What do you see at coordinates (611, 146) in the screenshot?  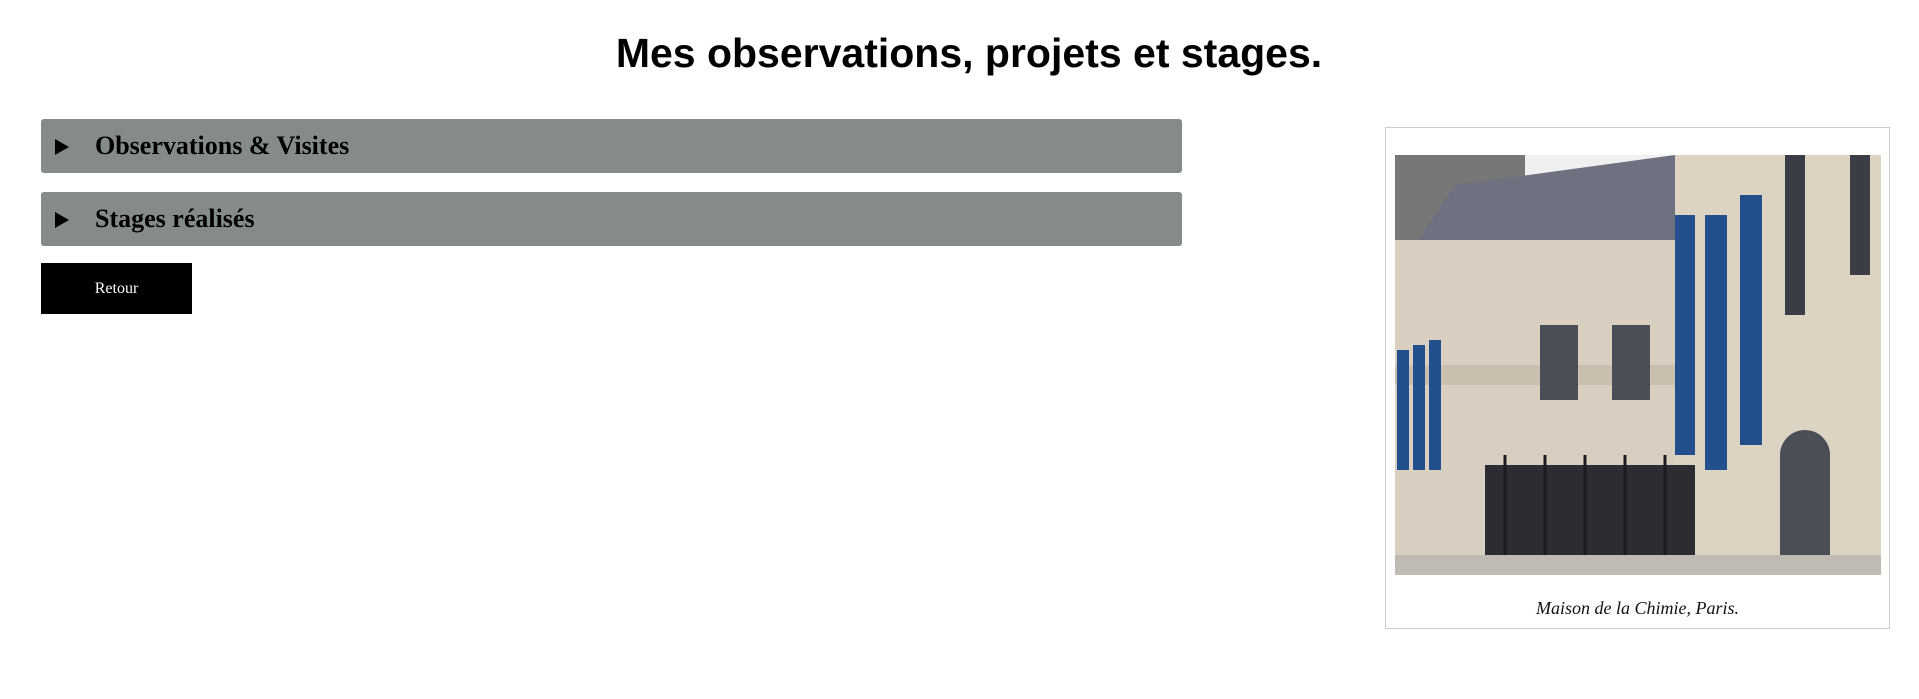 I see `accordion: Observations & Visites` at bounding box center [611, 146].